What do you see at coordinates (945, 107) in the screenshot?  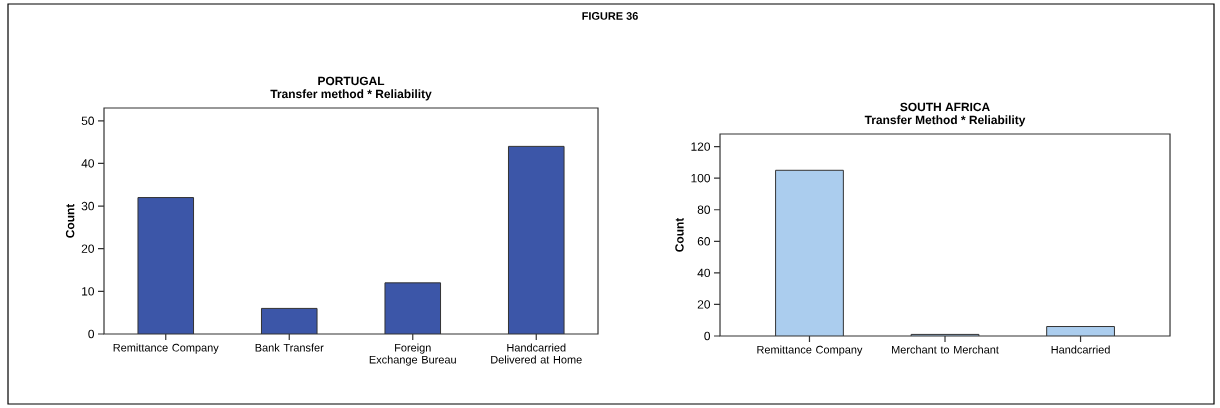 I see `chart-title: SOUTH AFRICA` at bounding box center [945, 107].